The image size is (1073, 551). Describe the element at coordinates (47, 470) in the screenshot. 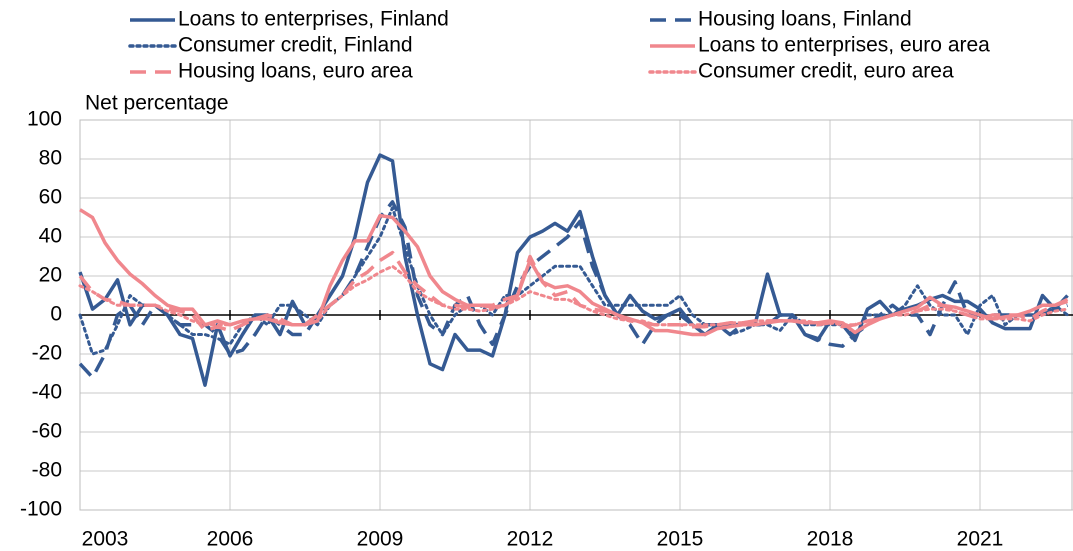

I see `y-tick-label: -80` at that location.